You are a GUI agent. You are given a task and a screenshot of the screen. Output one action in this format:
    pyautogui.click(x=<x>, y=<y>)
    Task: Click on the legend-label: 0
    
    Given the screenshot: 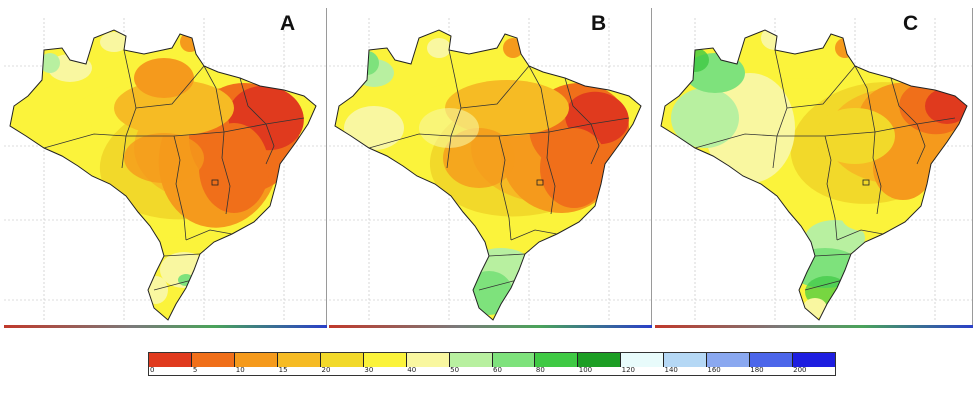 What is the action you would take?
    pyautogui.click(x=152, y=370)
    